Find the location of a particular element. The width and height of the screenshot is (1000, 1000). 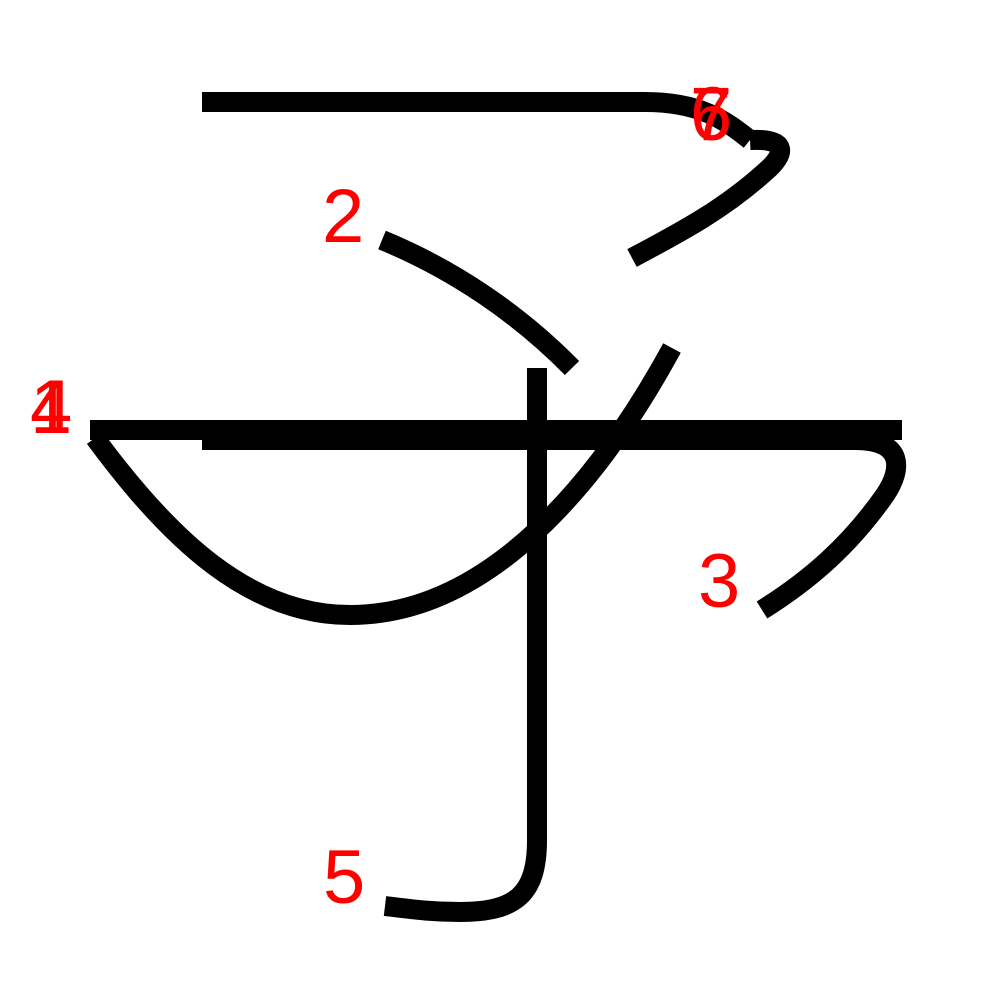

stroke-number-4: 4 is located at coordinates (51, 407).